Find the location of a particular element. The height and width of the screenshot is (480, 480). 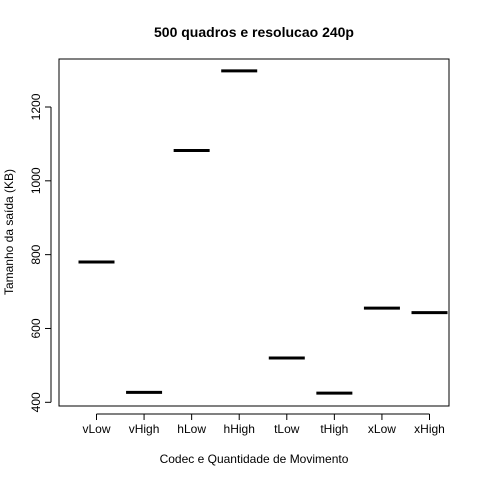

x-tick-label: xHigh is located at coordinates (429, 429).